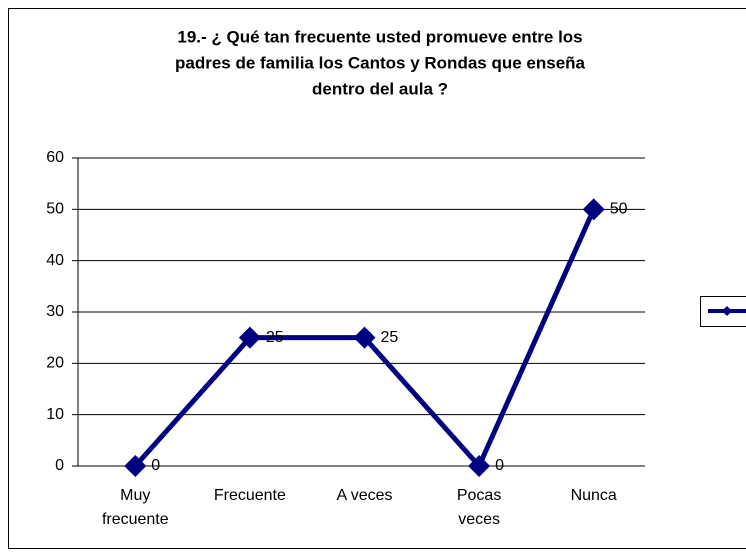 This screenshot has height=560, width=746. What do you see at coordinates (619, 209) in the screenshot?
I see `data-label: 50` at bounding box center [619, 209].